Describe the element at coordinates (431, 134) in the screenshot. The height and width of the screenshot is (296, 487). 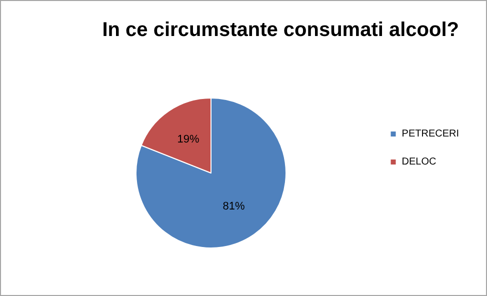
I see `legend-label: PETRECERI` at that location.